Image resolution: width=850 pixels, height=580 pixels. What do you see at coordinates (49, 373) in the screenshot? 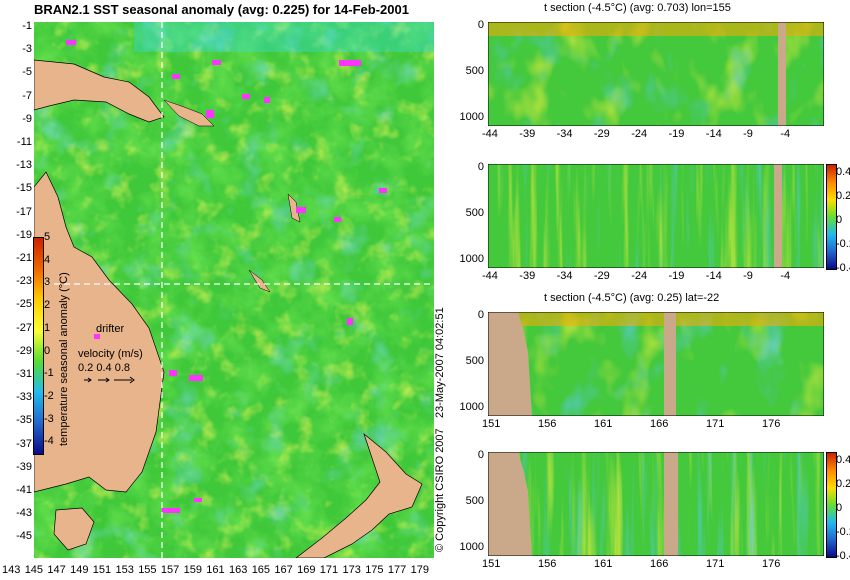
I see `colorbar-tick: -1` at bounding box center [49, 373].